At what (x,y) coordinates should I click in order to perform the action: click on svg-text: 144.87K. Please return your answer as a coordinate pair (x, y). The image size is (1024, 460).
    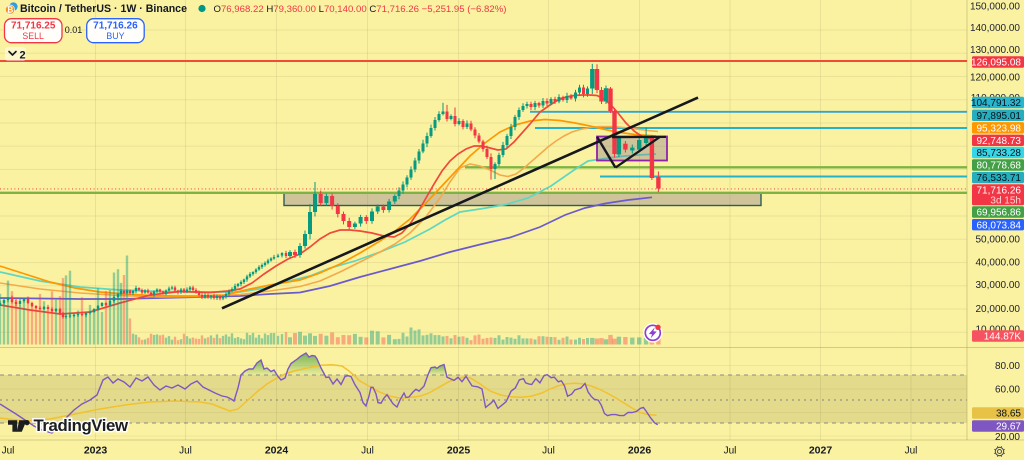
    Looking at the image, I should click on (1003, 337).